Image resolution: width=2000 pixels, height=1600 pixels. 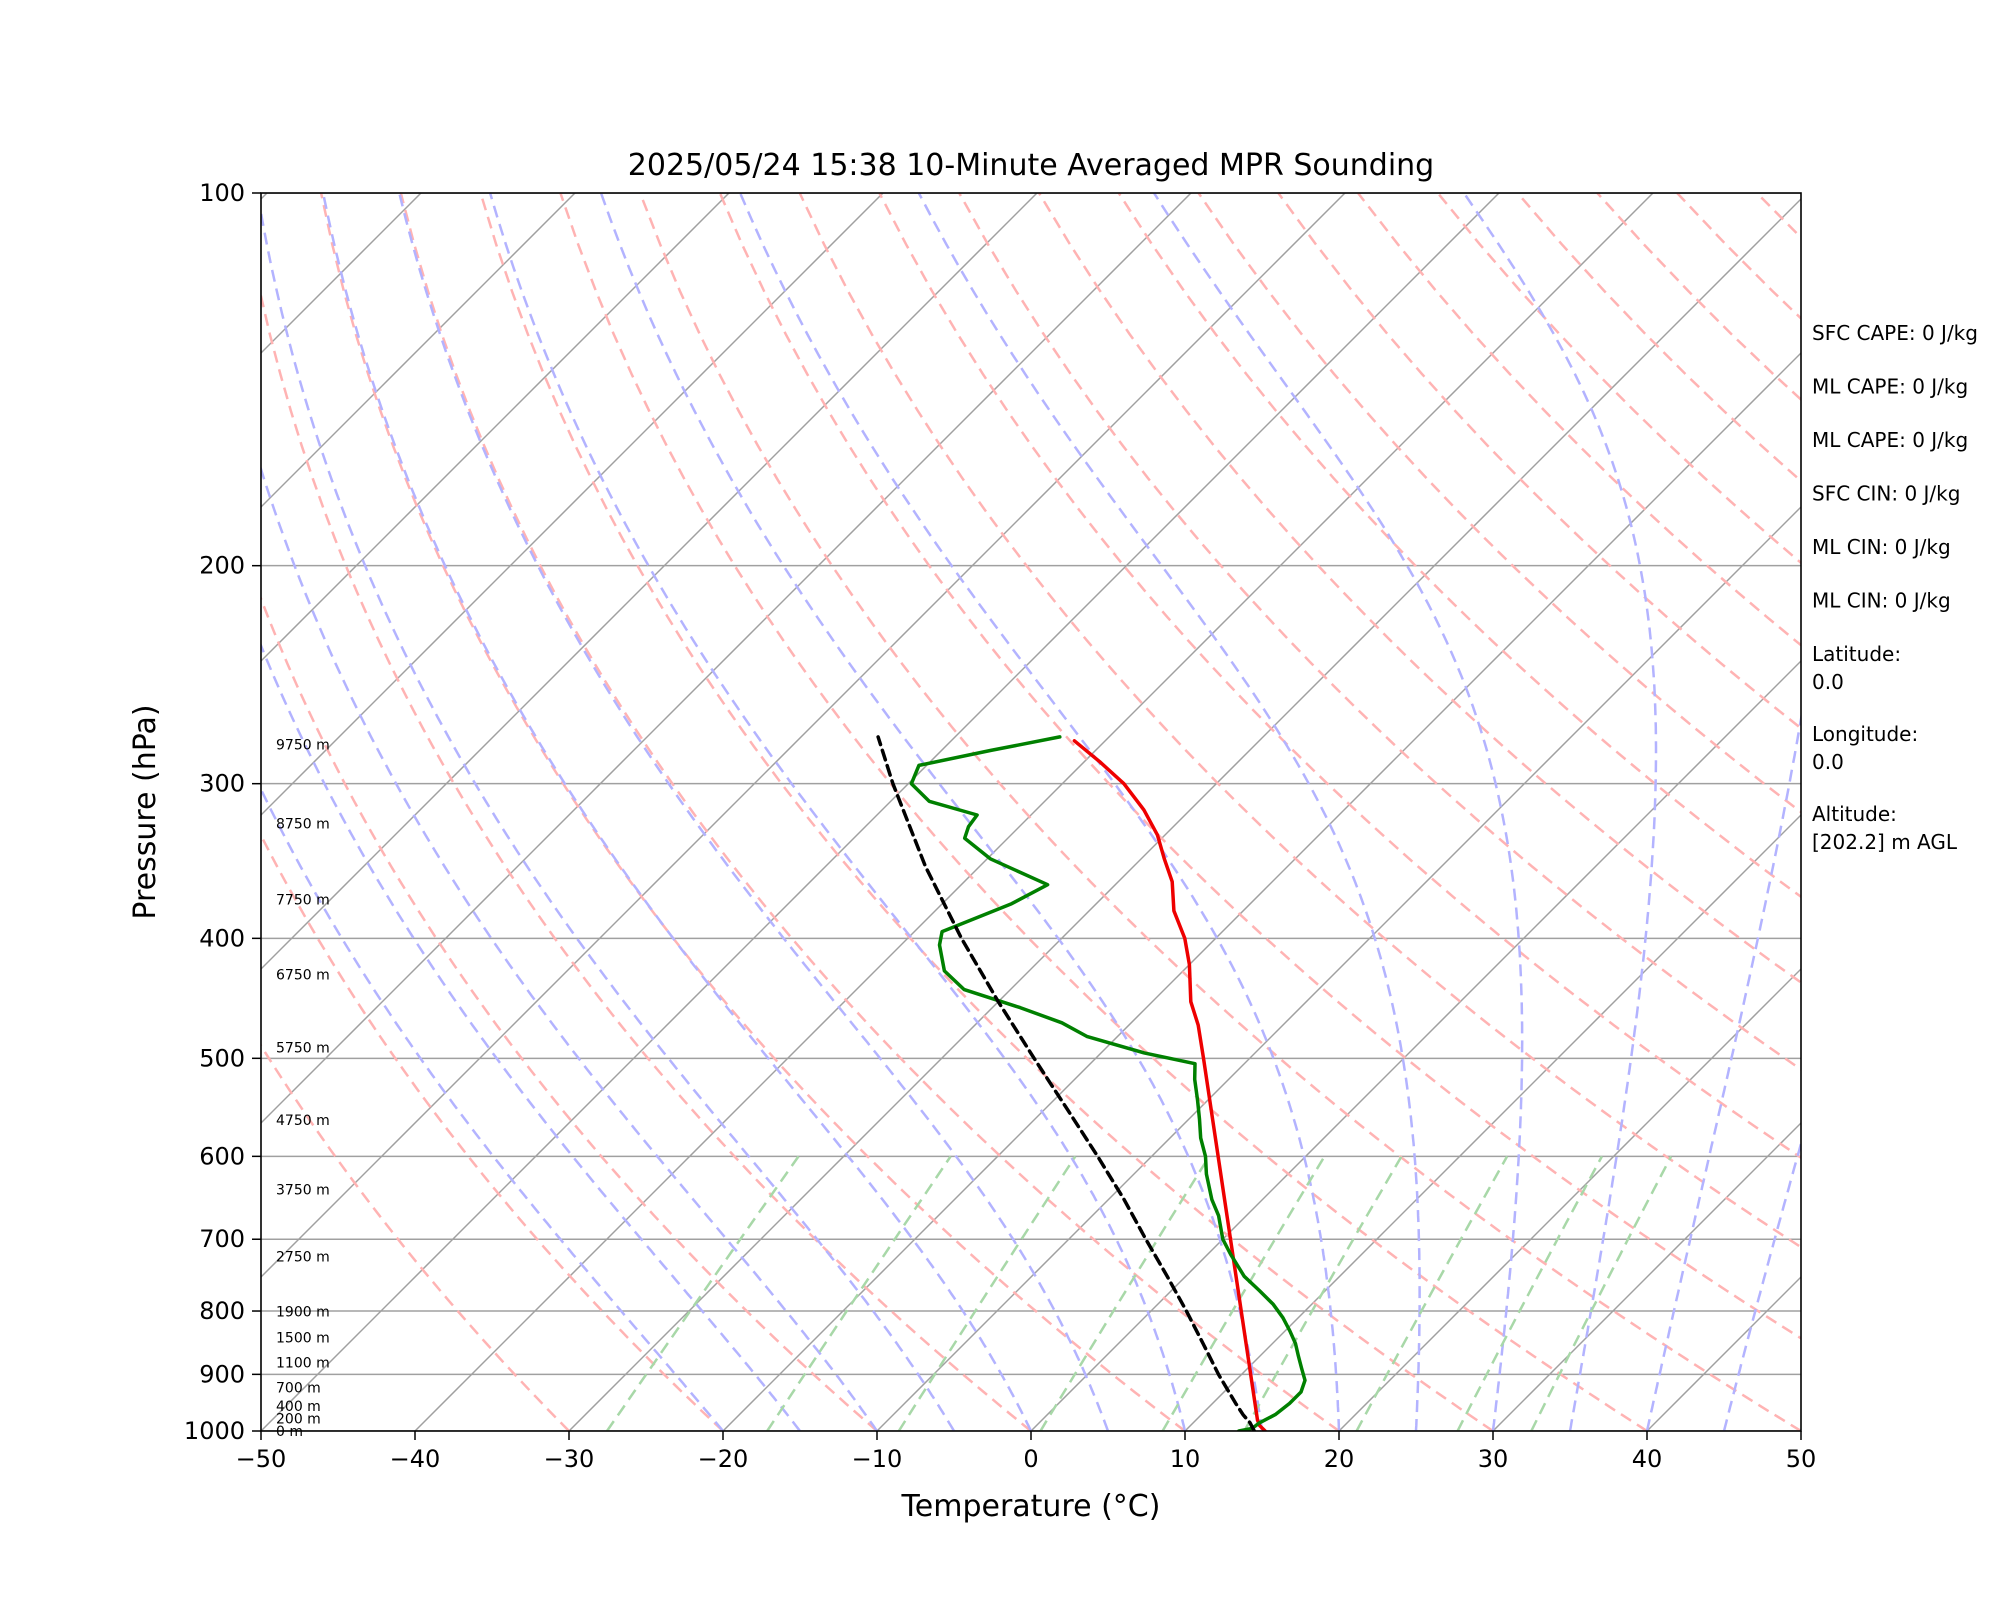 What do you see at coordinates (303, 1190) in the screenshot?
I see `height-label: 3750 m` at bounding box center [303, 1190].